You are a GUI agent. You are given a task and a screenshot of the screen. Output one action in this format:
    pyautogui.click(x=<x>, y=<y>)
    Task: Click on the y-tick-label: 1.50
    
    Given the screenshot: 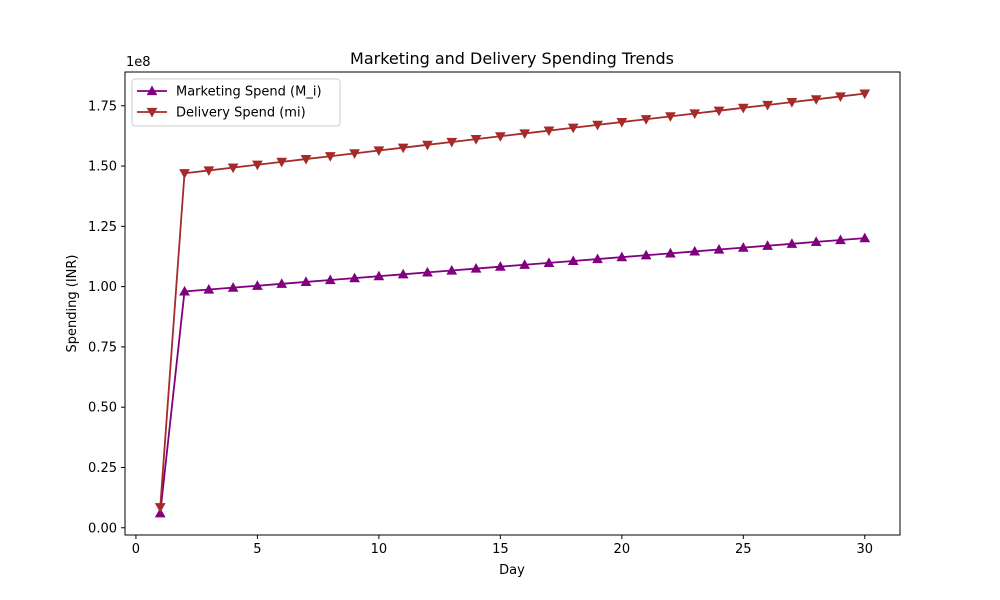 What is the action you would take?
    pyautogui.click(x=102, y=167)
    